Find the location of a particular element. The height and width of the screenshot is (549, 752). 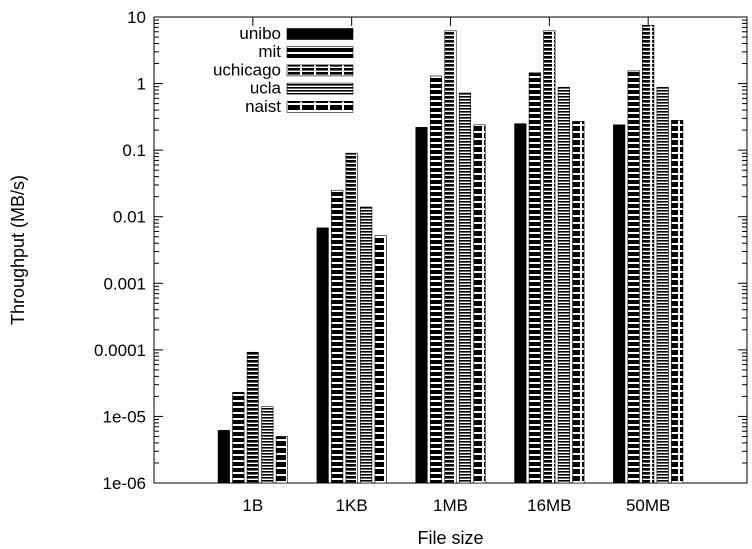

bar-uchicago-1B is located at coordinates (252, 417).